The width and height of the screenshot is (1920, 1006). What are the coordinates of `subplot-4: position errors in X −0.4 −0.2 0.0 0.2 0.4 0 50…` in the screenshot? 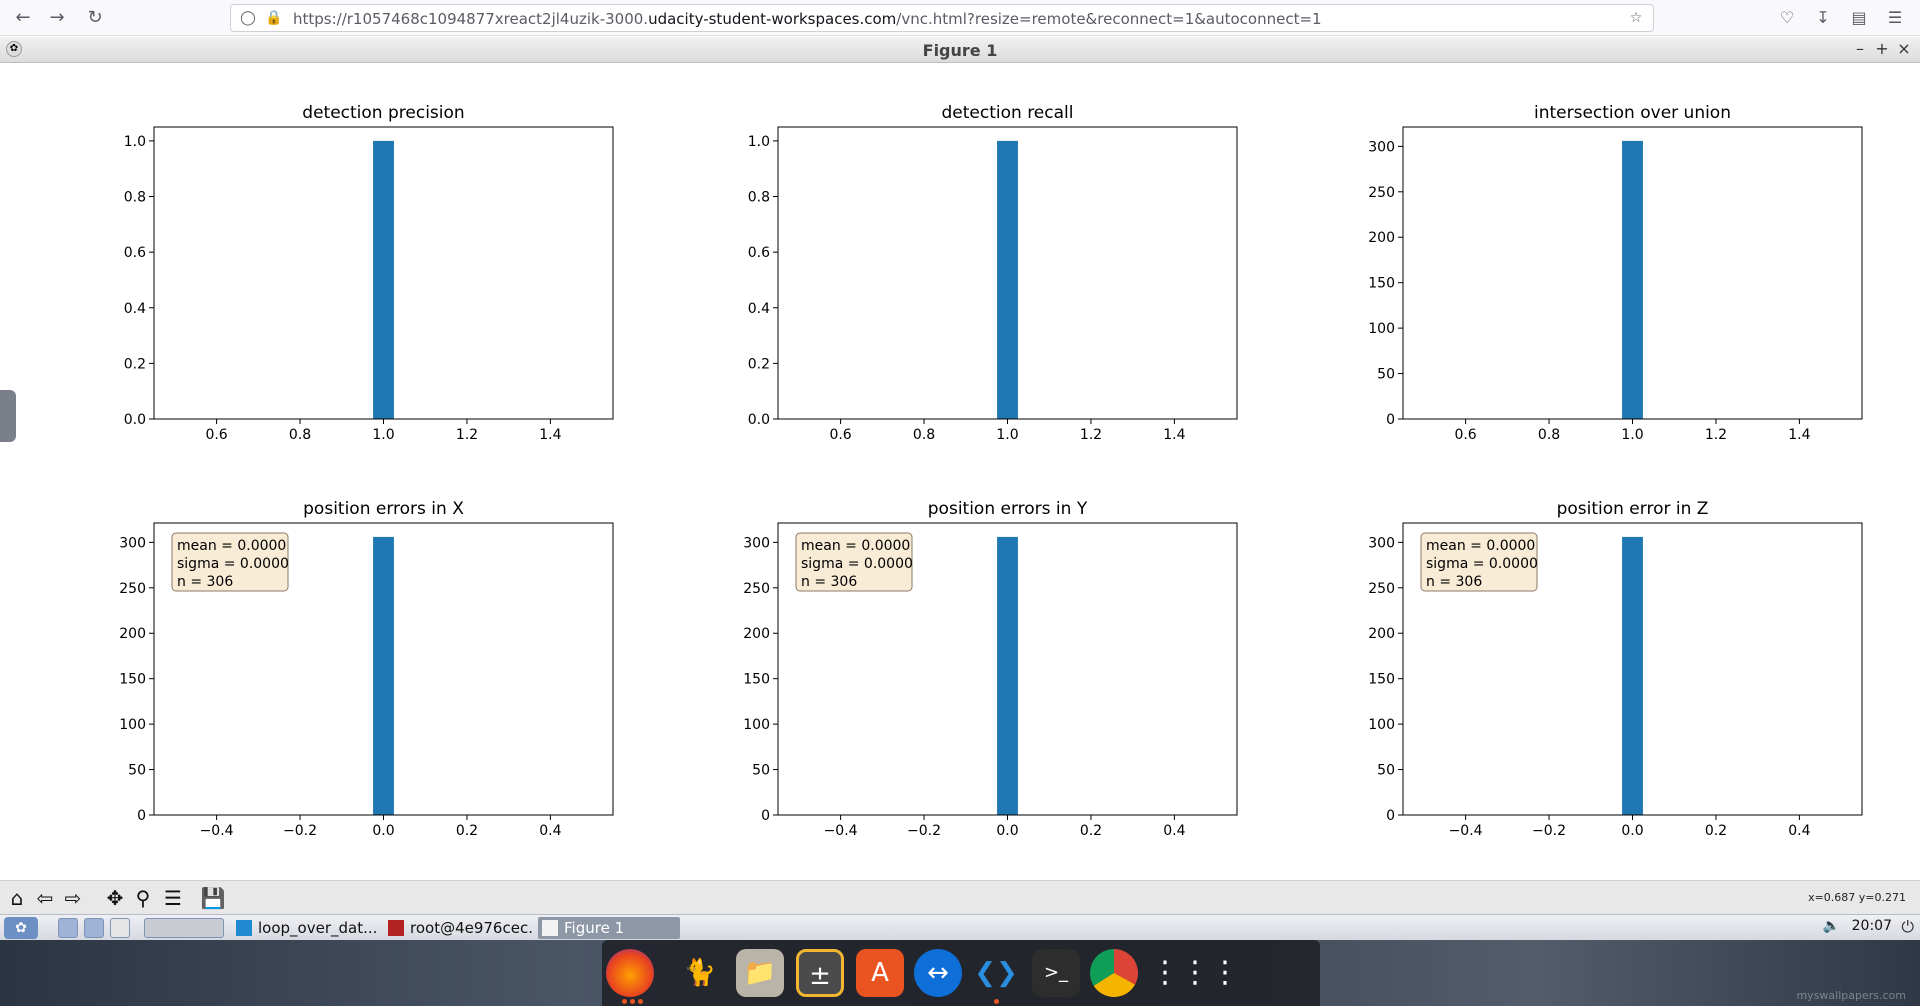 It's located at (366, 669).